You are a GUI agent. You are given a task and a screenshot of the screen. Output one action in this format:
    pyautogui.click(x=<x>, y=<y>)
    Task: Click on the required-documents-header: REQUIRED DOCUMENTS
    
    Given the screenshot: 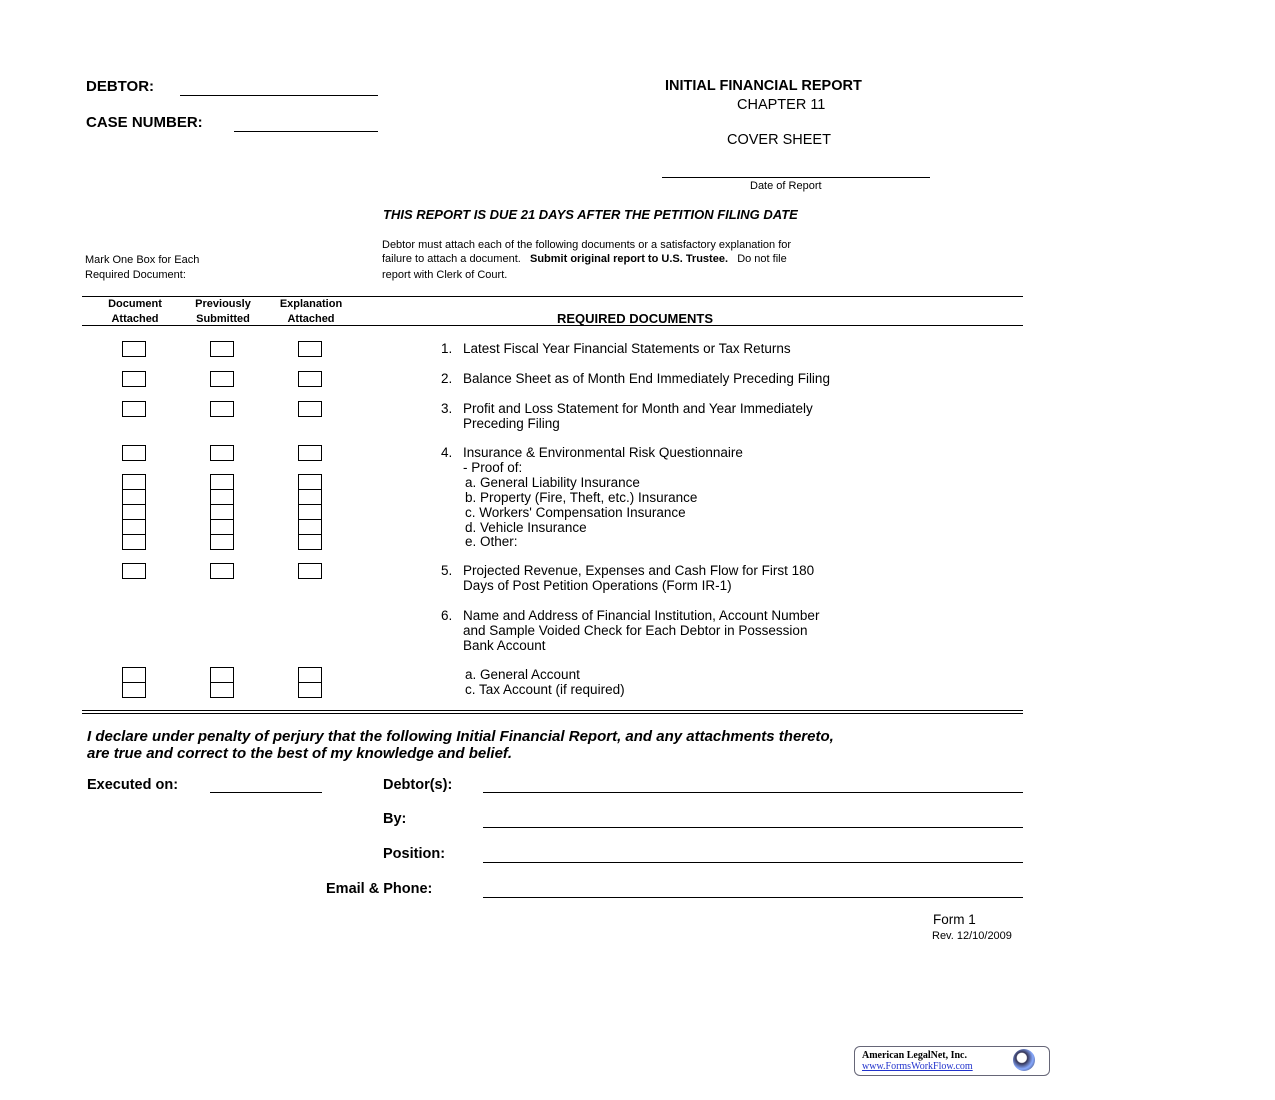 What is the action you would take?
    pyautogui.click(x=635, y=318)
    